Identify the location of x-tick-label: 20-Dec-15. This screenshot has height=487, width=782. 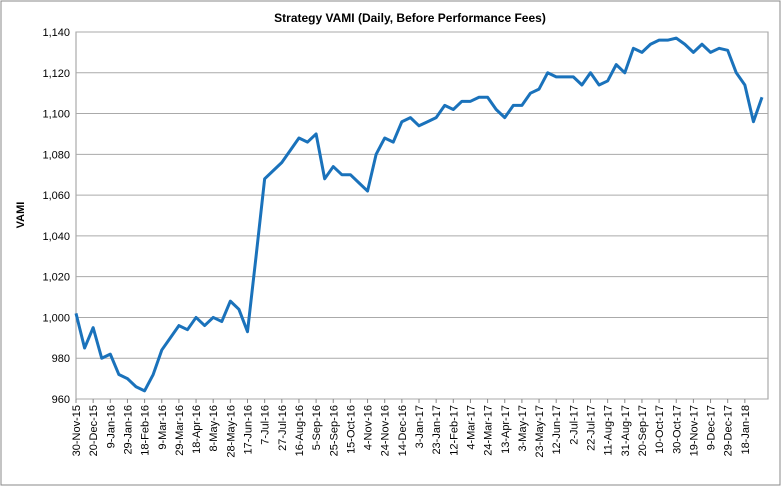
(94, 430).